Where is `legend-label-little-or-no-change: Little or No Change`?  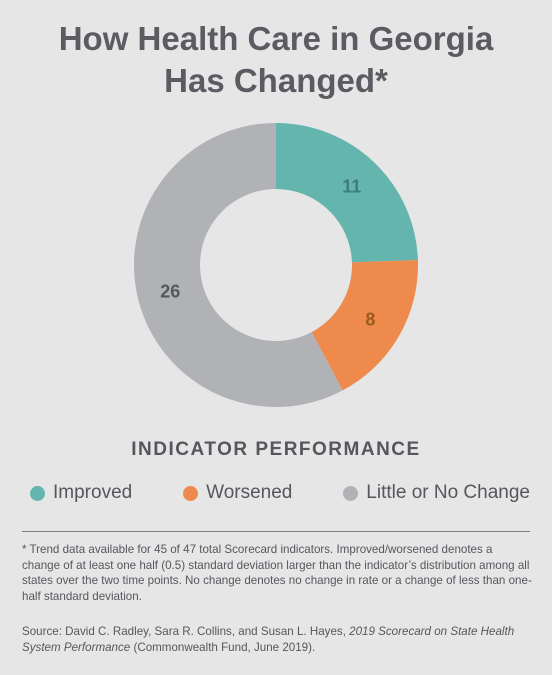 legend-label-little-or-no-change: Little or No Change is located at coordinates (448, 492).